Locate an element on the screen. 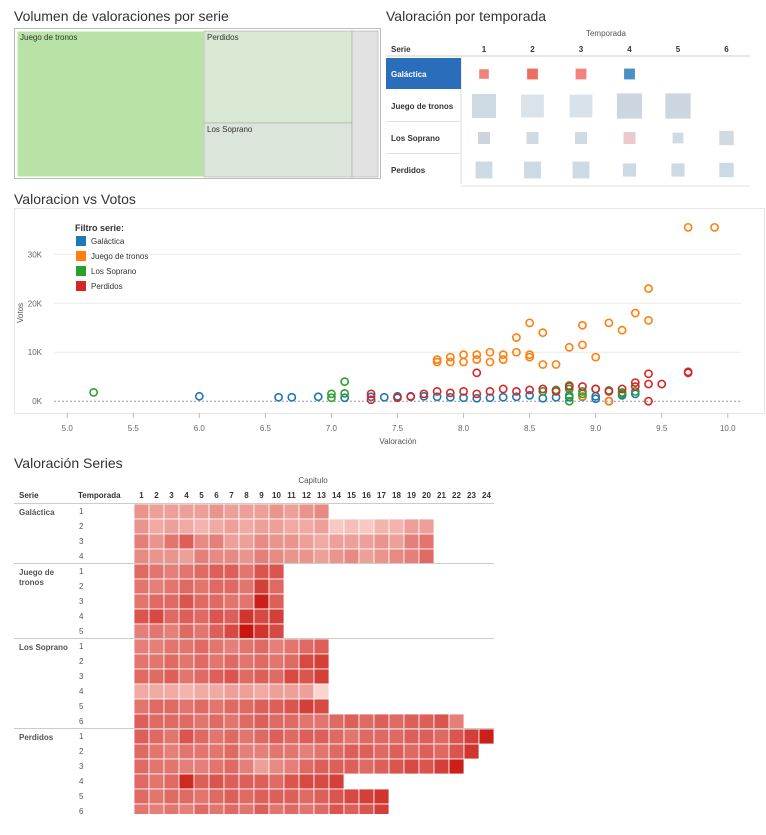 This screenshot has height=835, width=766. heatmap-cell-perdidos-t1-e24 is located at coordinates (486, 736).